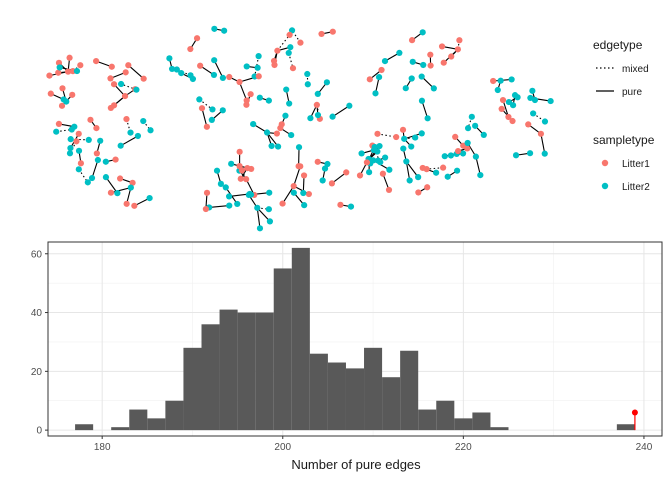  Describe the element at coordinates (282, 447) in the screenshot. I see `x-tick-label: 200` at that location.